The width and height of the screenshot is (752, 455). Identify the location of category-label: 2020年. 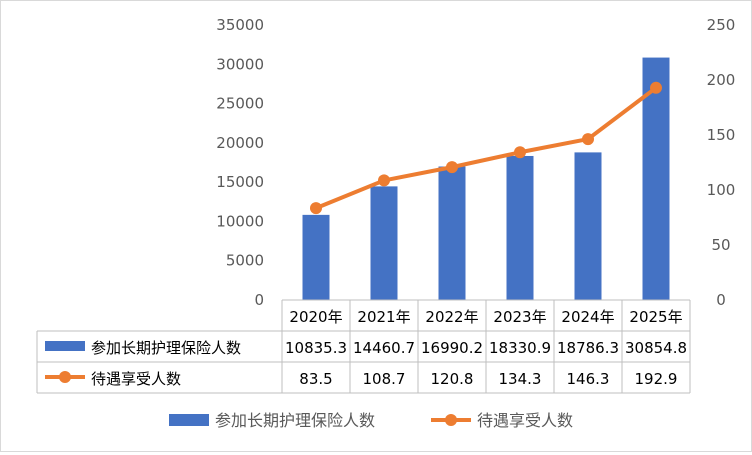
(315, 317).